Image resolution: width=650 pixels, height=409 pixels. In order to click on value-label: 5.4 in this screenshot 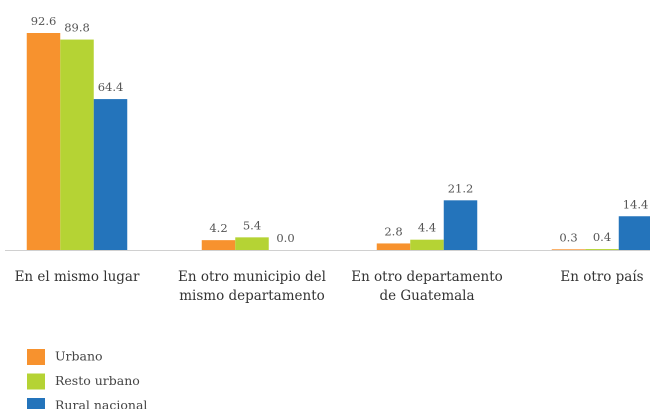, I will do `click(252, 225)`.